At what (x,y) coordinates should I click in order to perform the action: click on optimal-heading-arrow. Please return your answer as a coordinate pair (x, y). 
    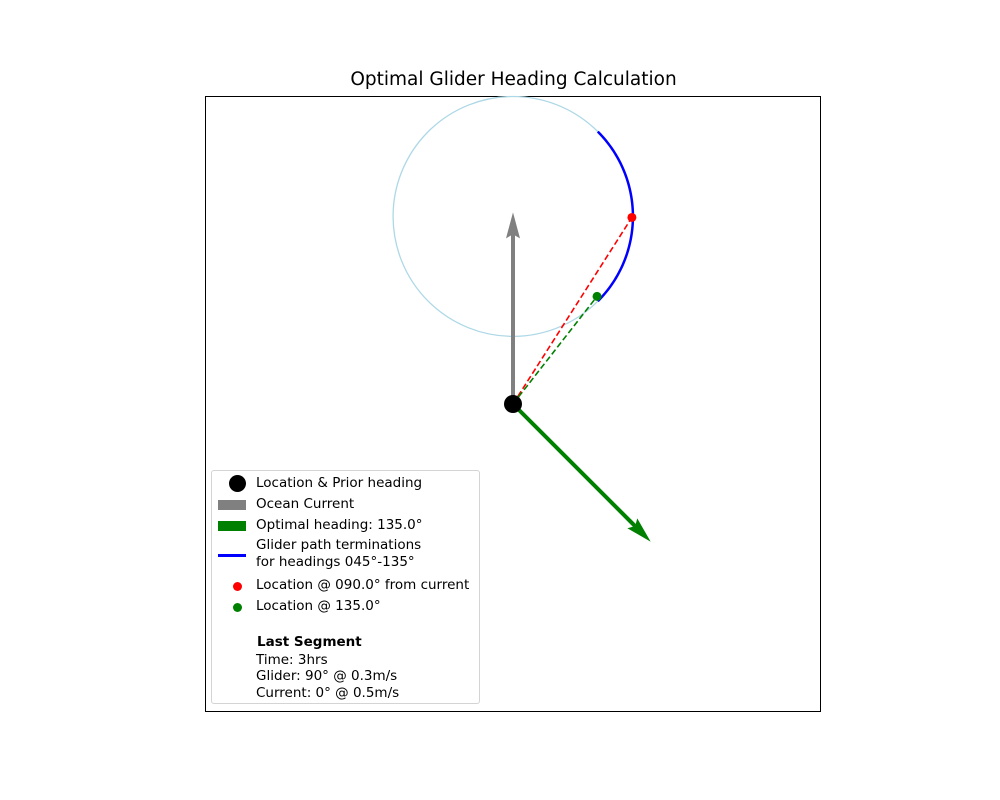
    Looking at the image, I should click on (581, 472).